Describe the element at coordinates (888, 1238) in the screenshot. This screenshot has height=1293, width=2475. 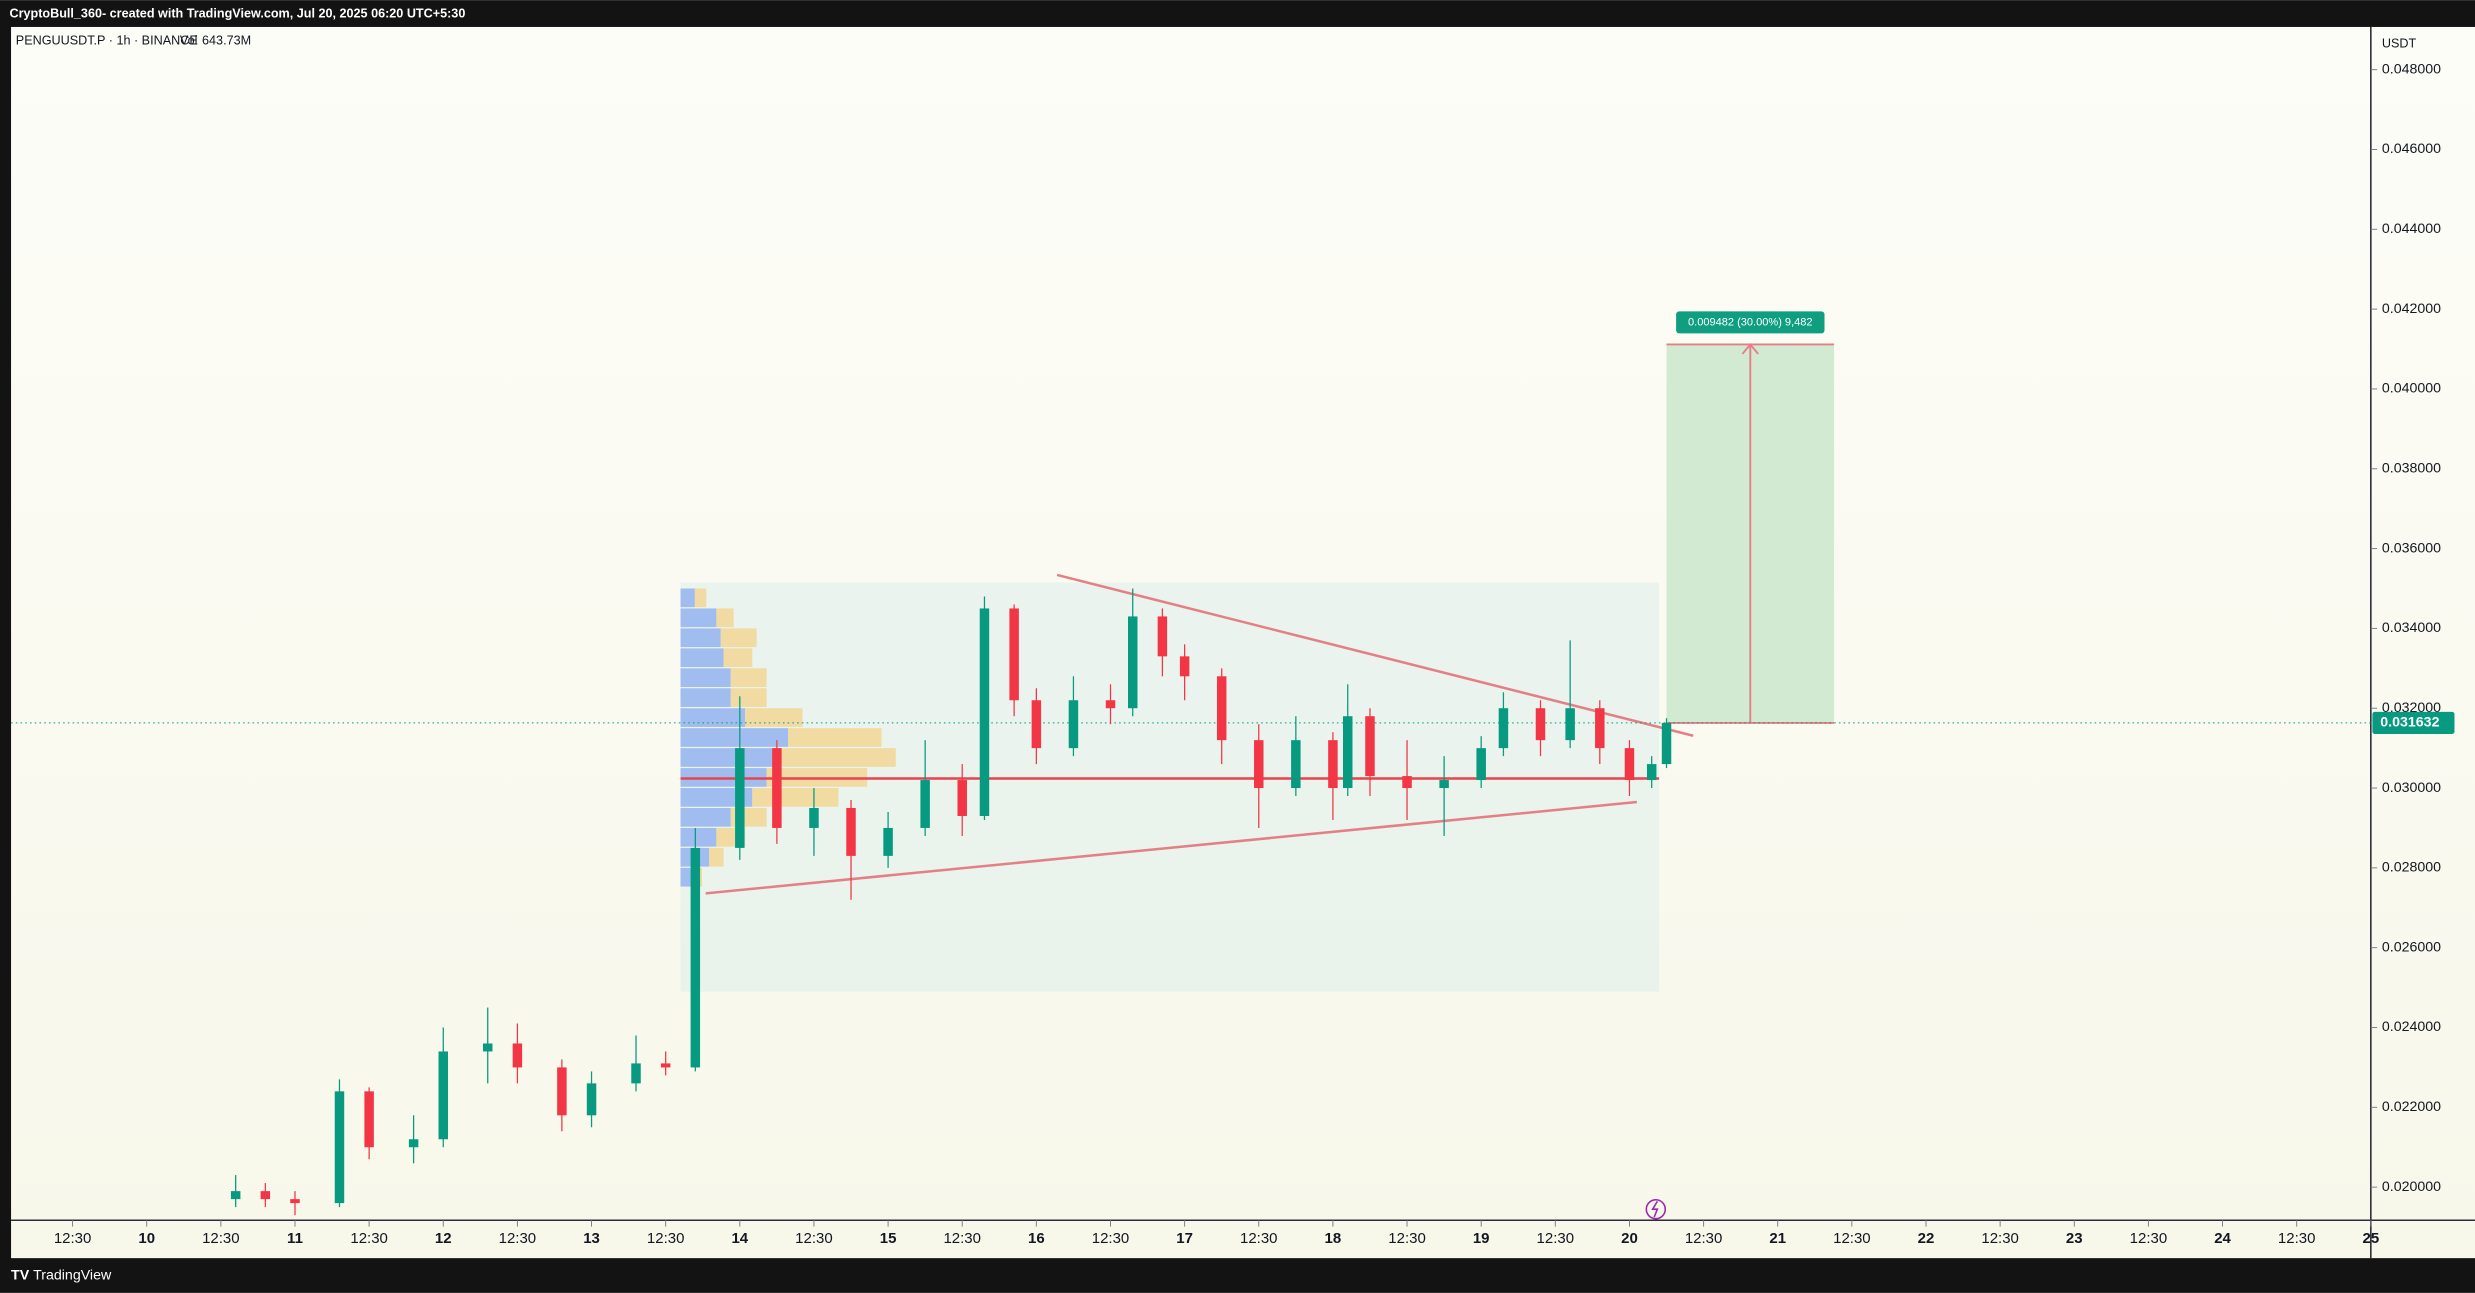
I see `x-tick-label: 15` at that location.